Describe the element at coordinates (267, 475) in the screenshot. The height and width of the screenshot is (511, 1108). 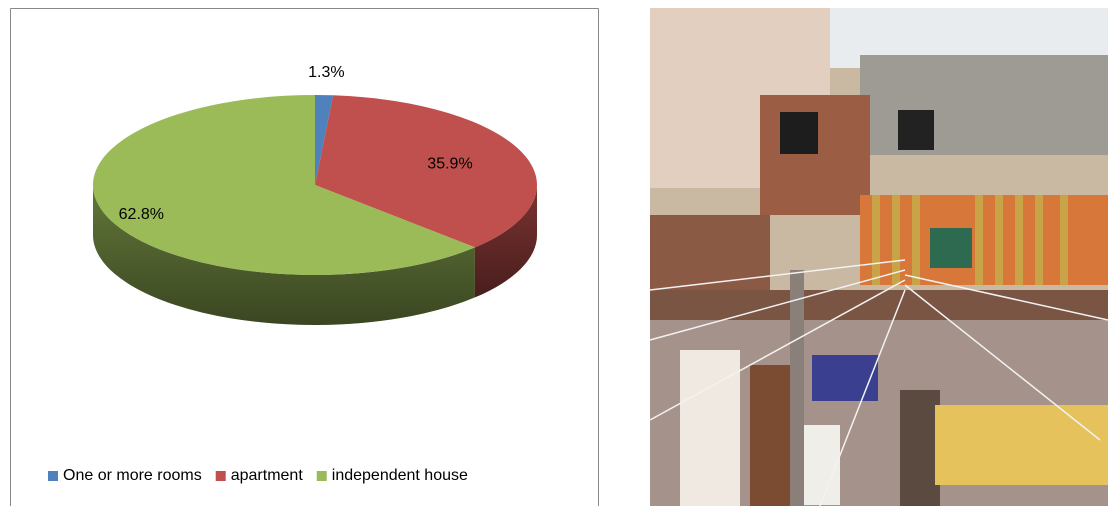
I see `legend-label: apartment` at that location.